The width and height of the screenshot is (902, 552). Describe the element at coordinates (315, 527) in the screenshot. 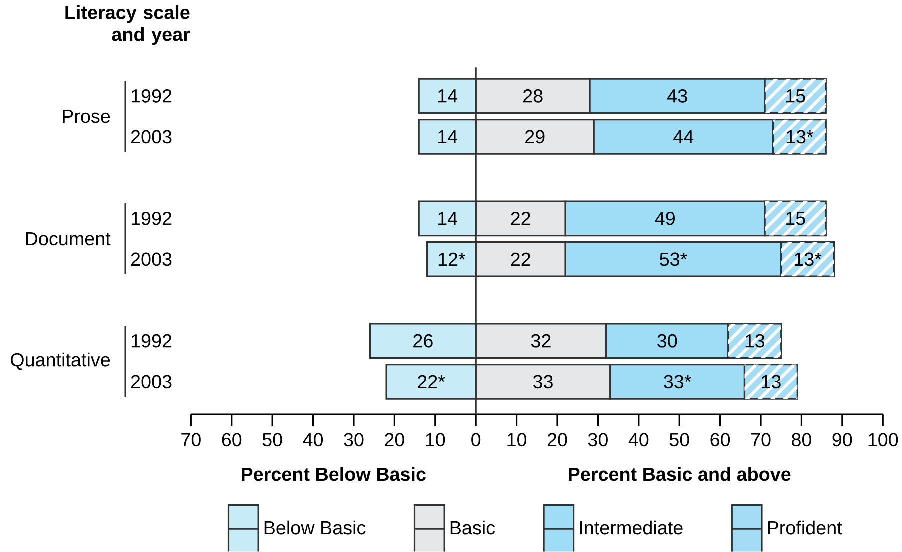

I see `legend-label: Below Basic` at that location.